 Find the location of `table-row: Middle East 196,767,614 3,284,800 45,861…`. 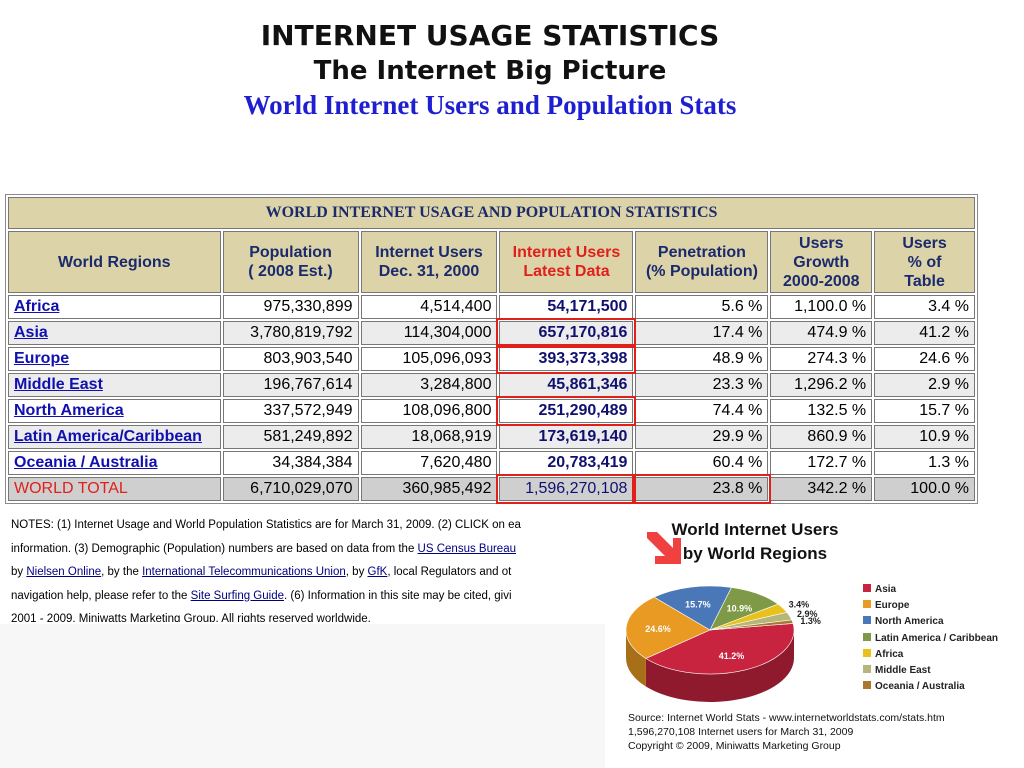

table-row: Middle East 196,767,614 3,284,800 45,861… is located at coordinates (491, 385).